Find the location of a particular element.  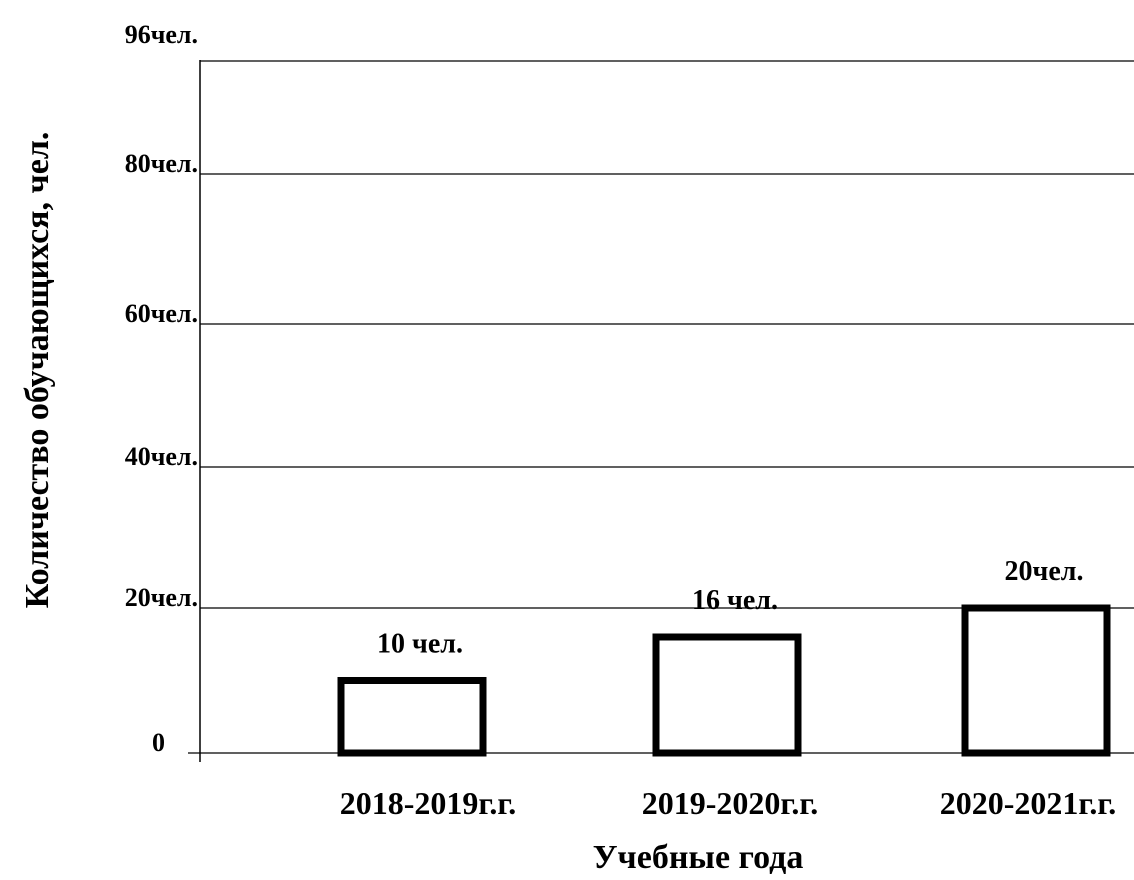

data-label: 20чел. is located at coordinates (1044, 571).